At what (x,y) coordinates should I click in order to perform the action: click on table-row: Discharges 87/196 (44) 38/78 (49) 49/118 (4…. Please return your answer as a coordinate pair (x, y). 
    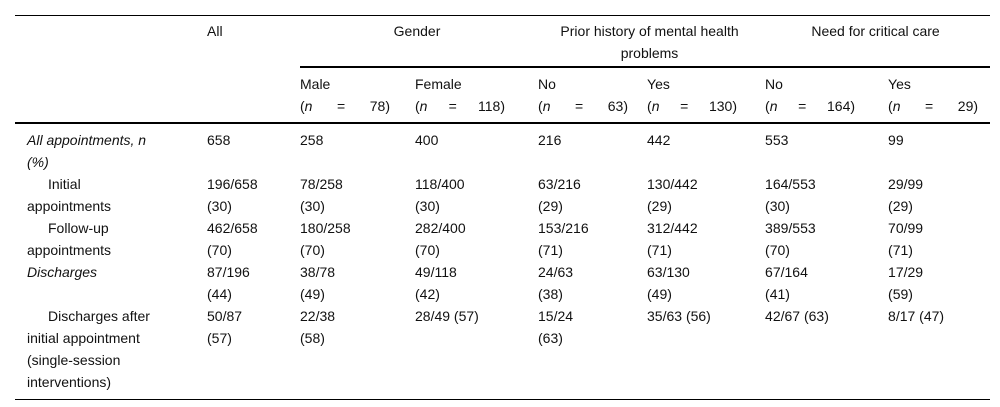
    Looking at the image, I should click on (502, 283).